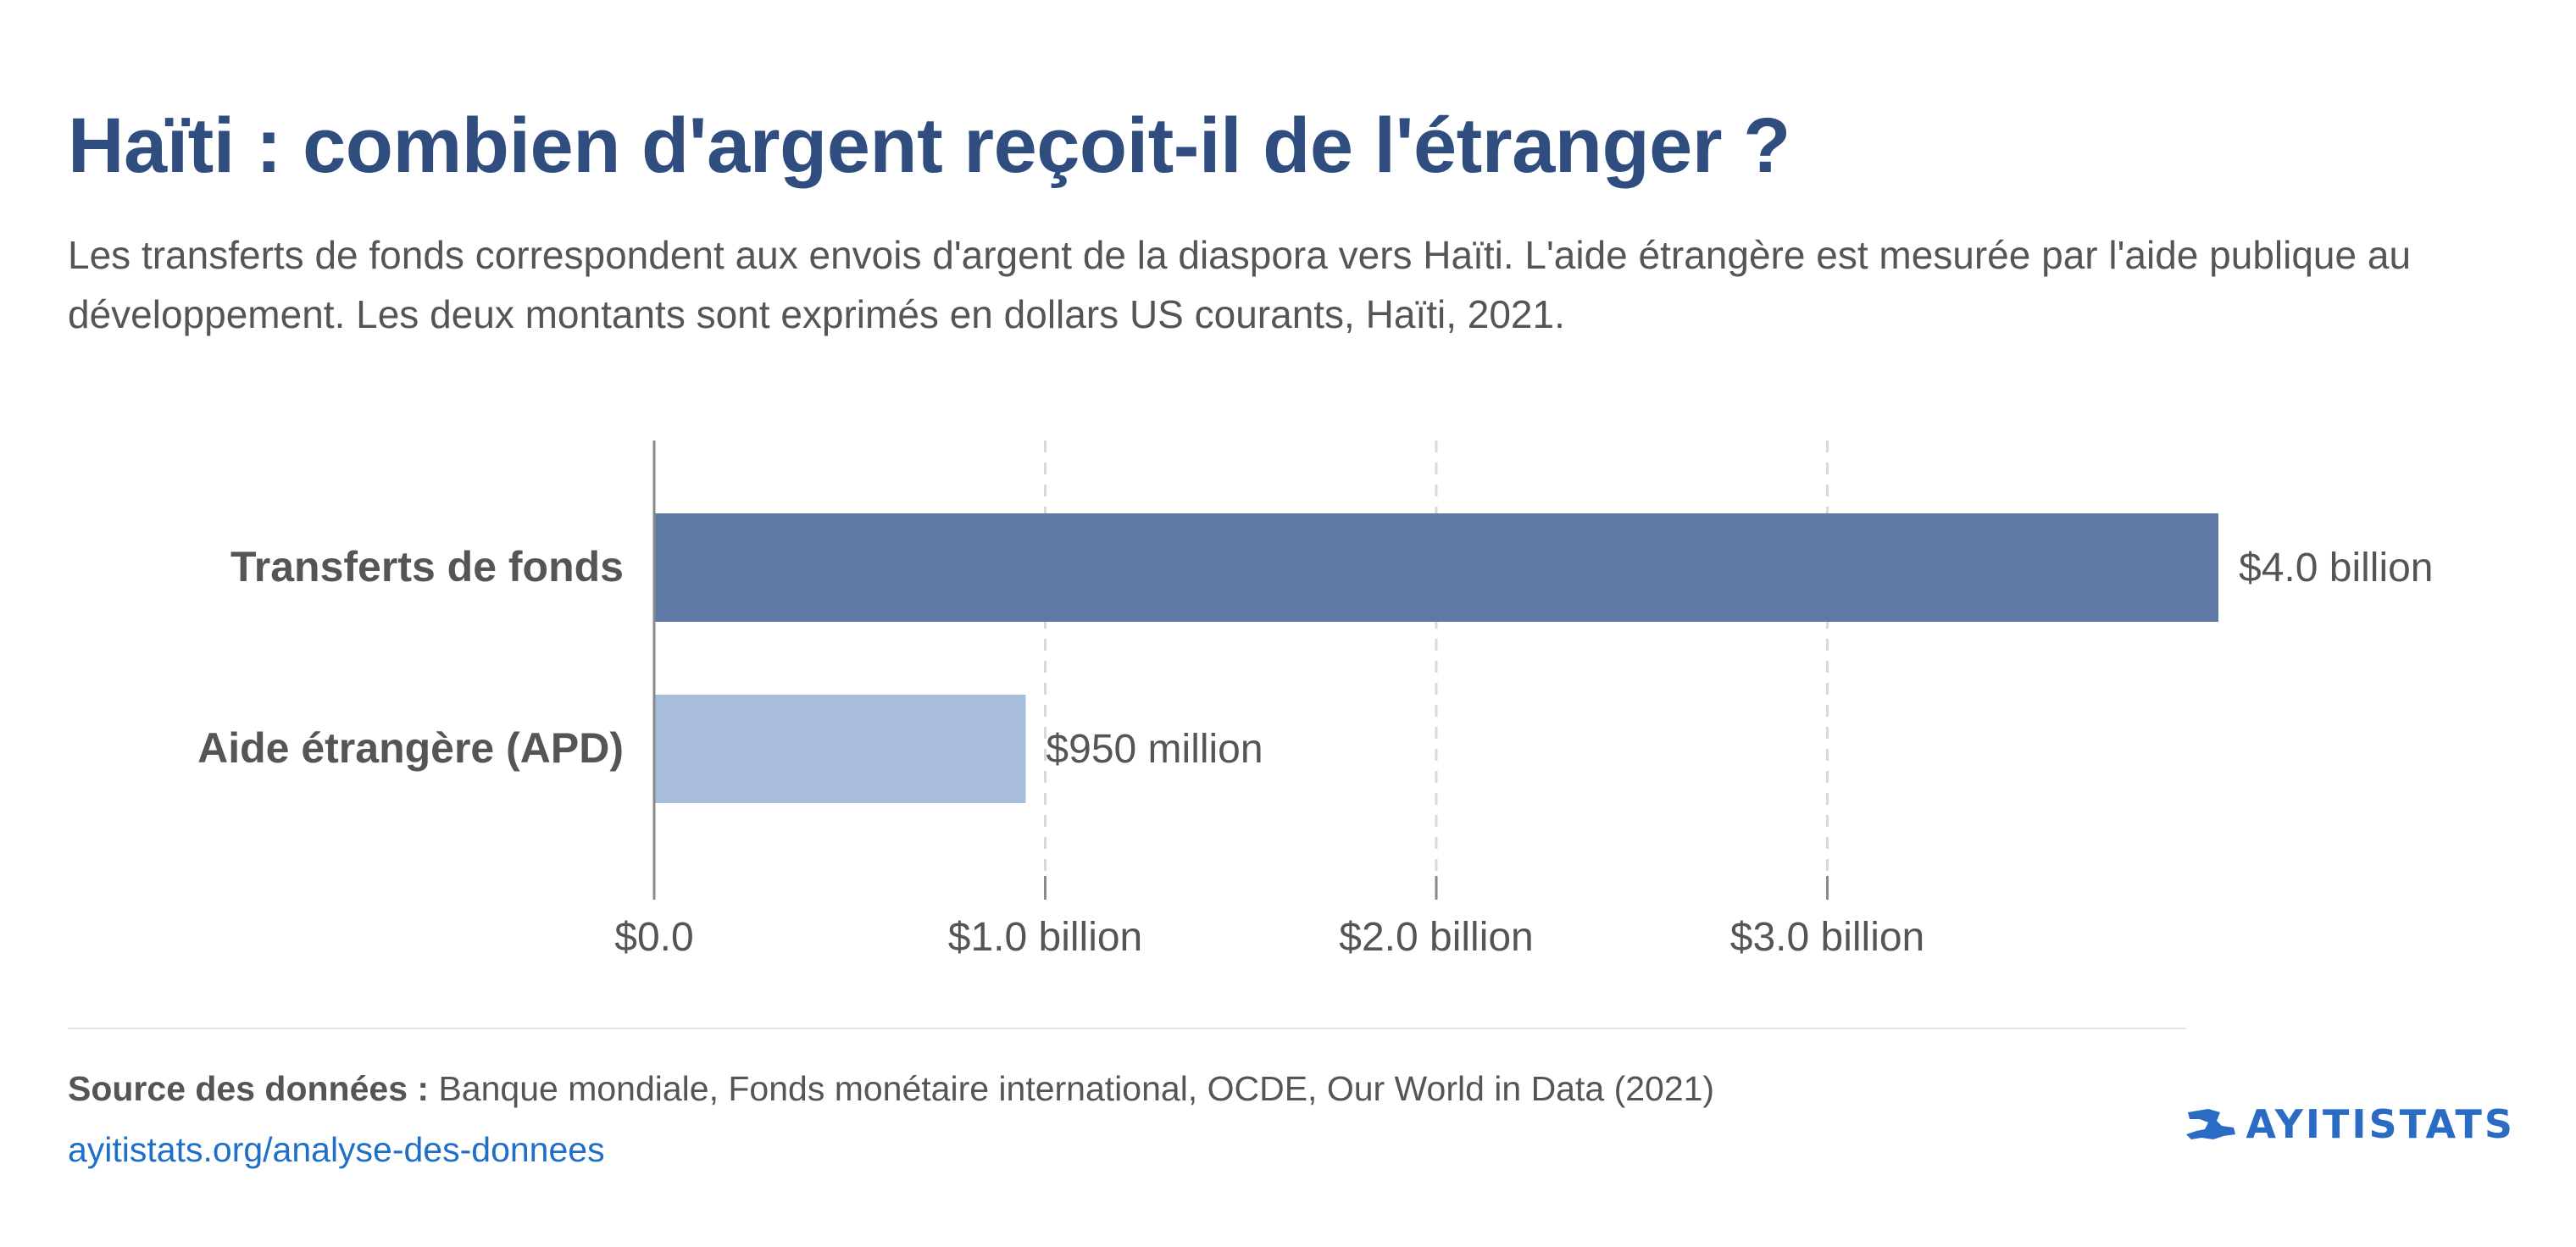 This screenshot has width=2576, height=1247. I want to click on category-label: Aide étrangère (APD), so click(410, 748).